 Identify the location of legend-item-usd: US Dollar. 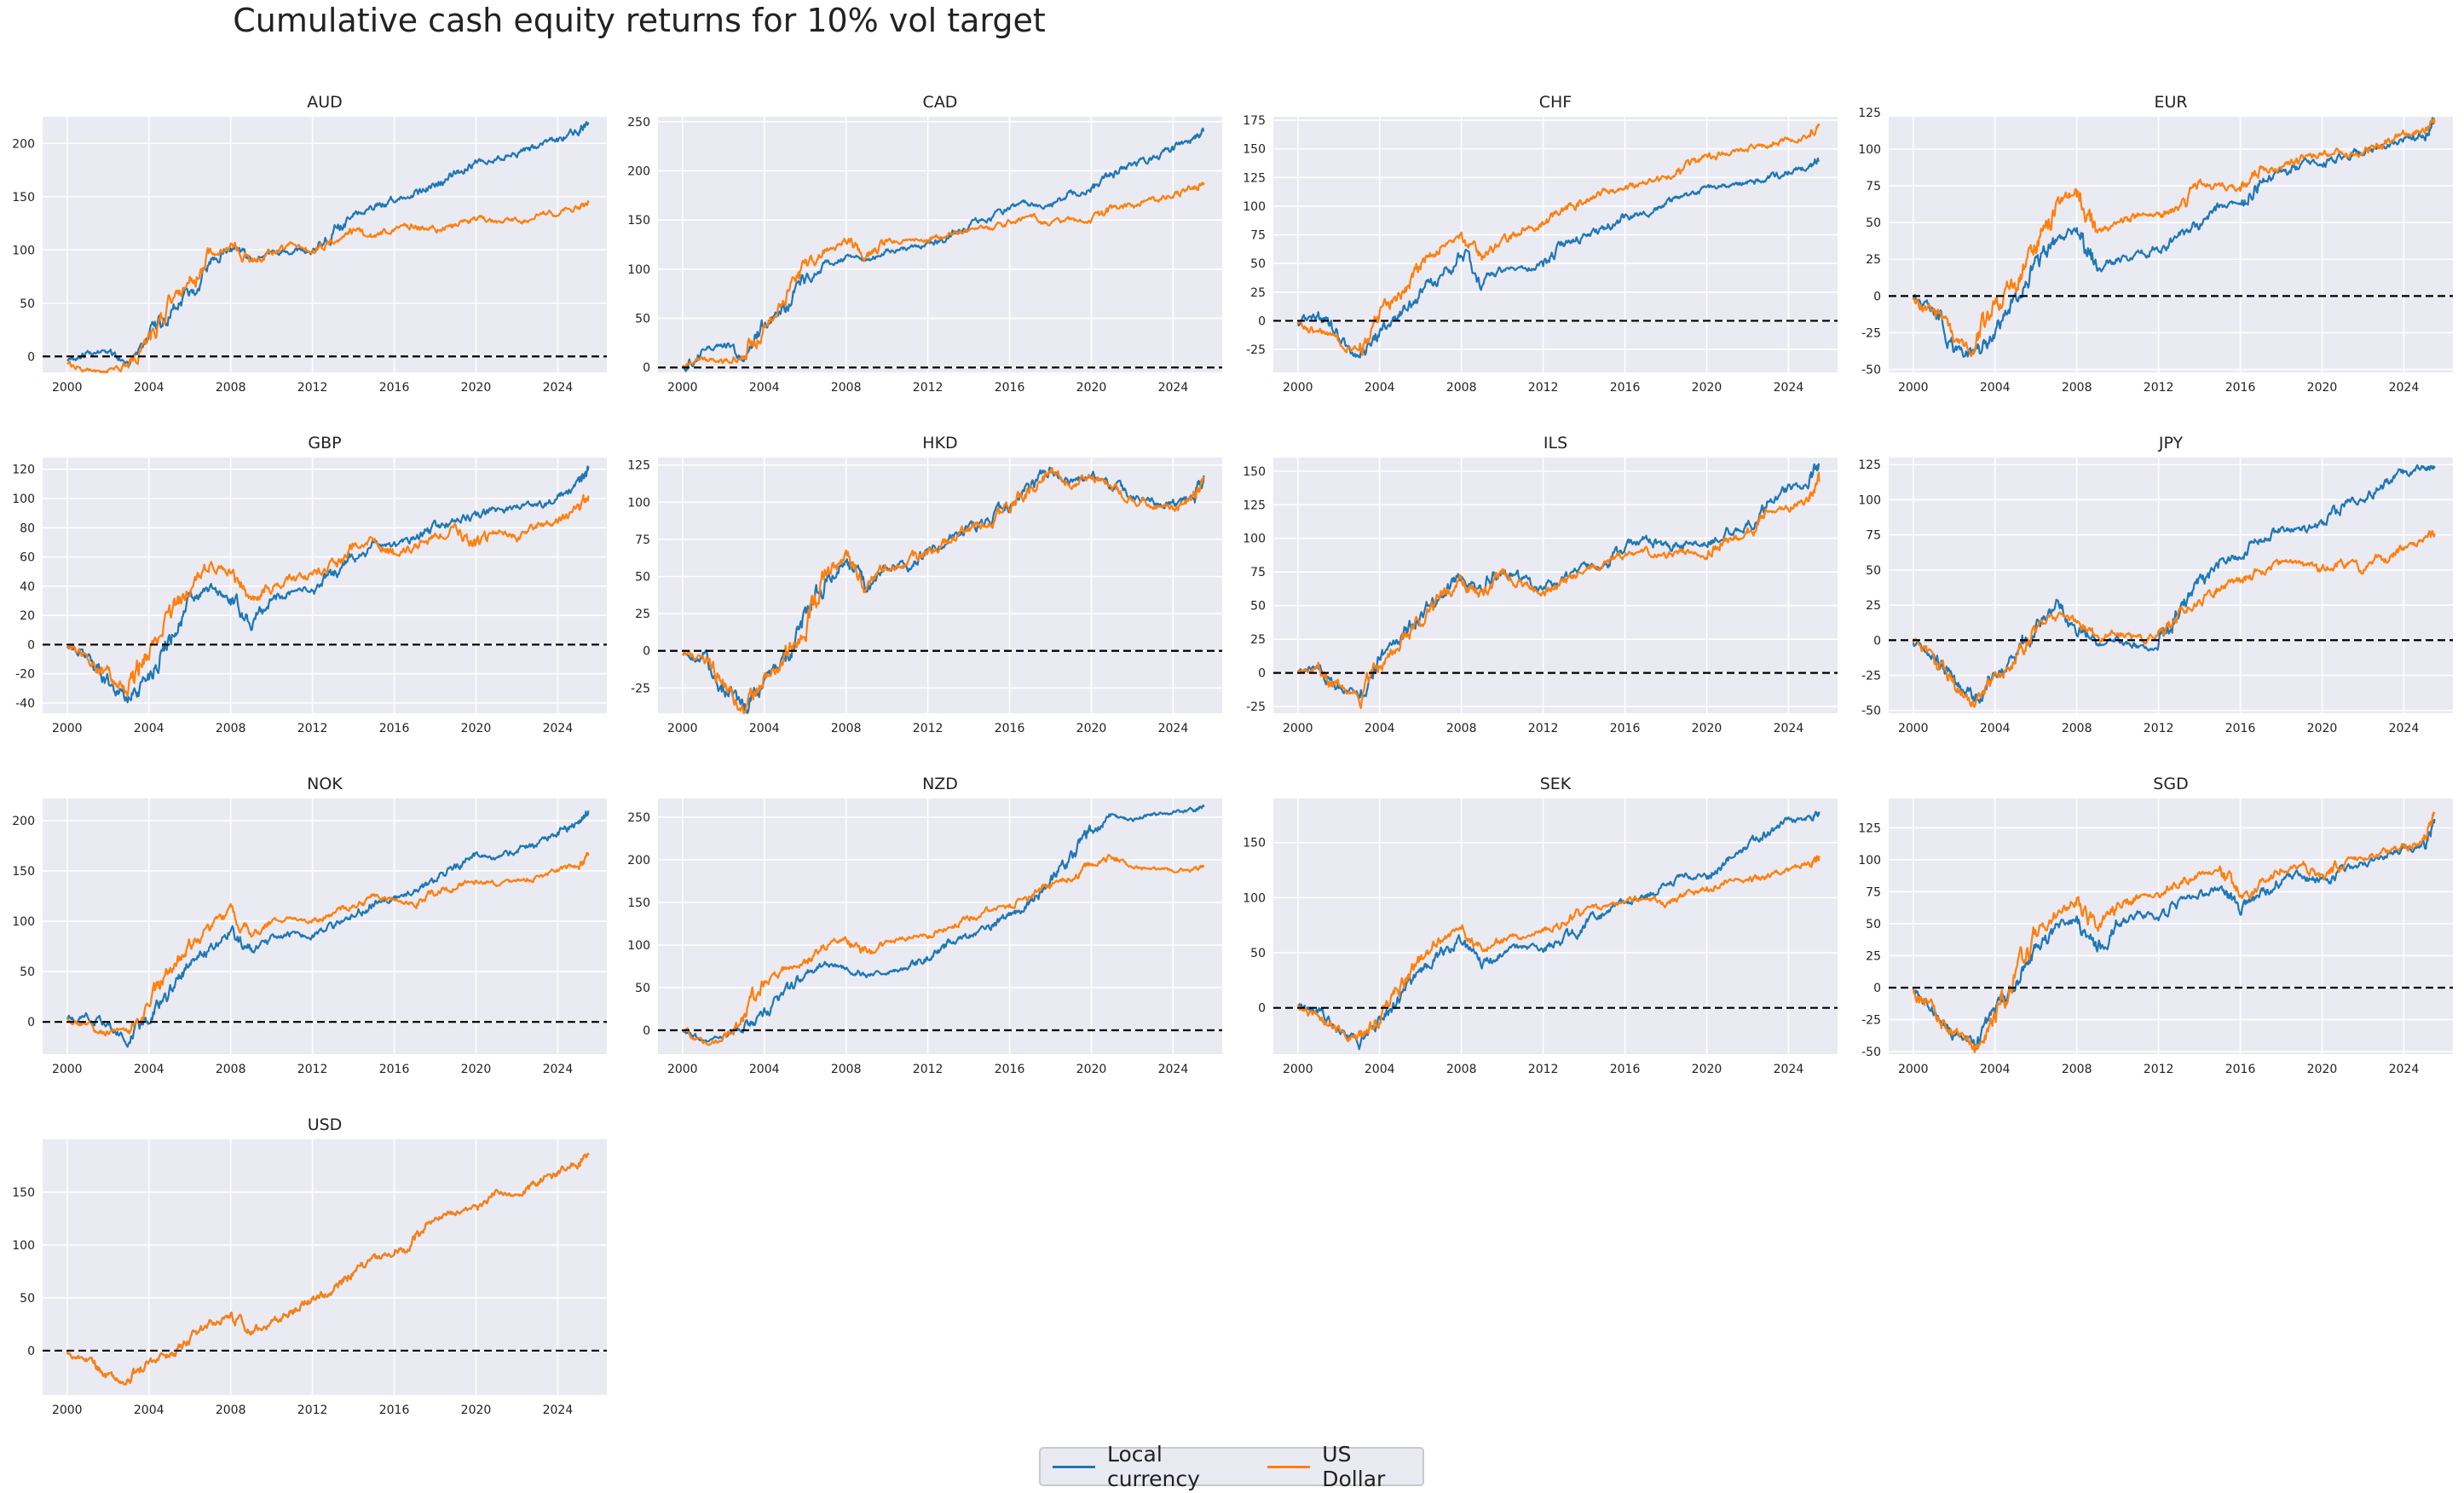
(1337, 1466).